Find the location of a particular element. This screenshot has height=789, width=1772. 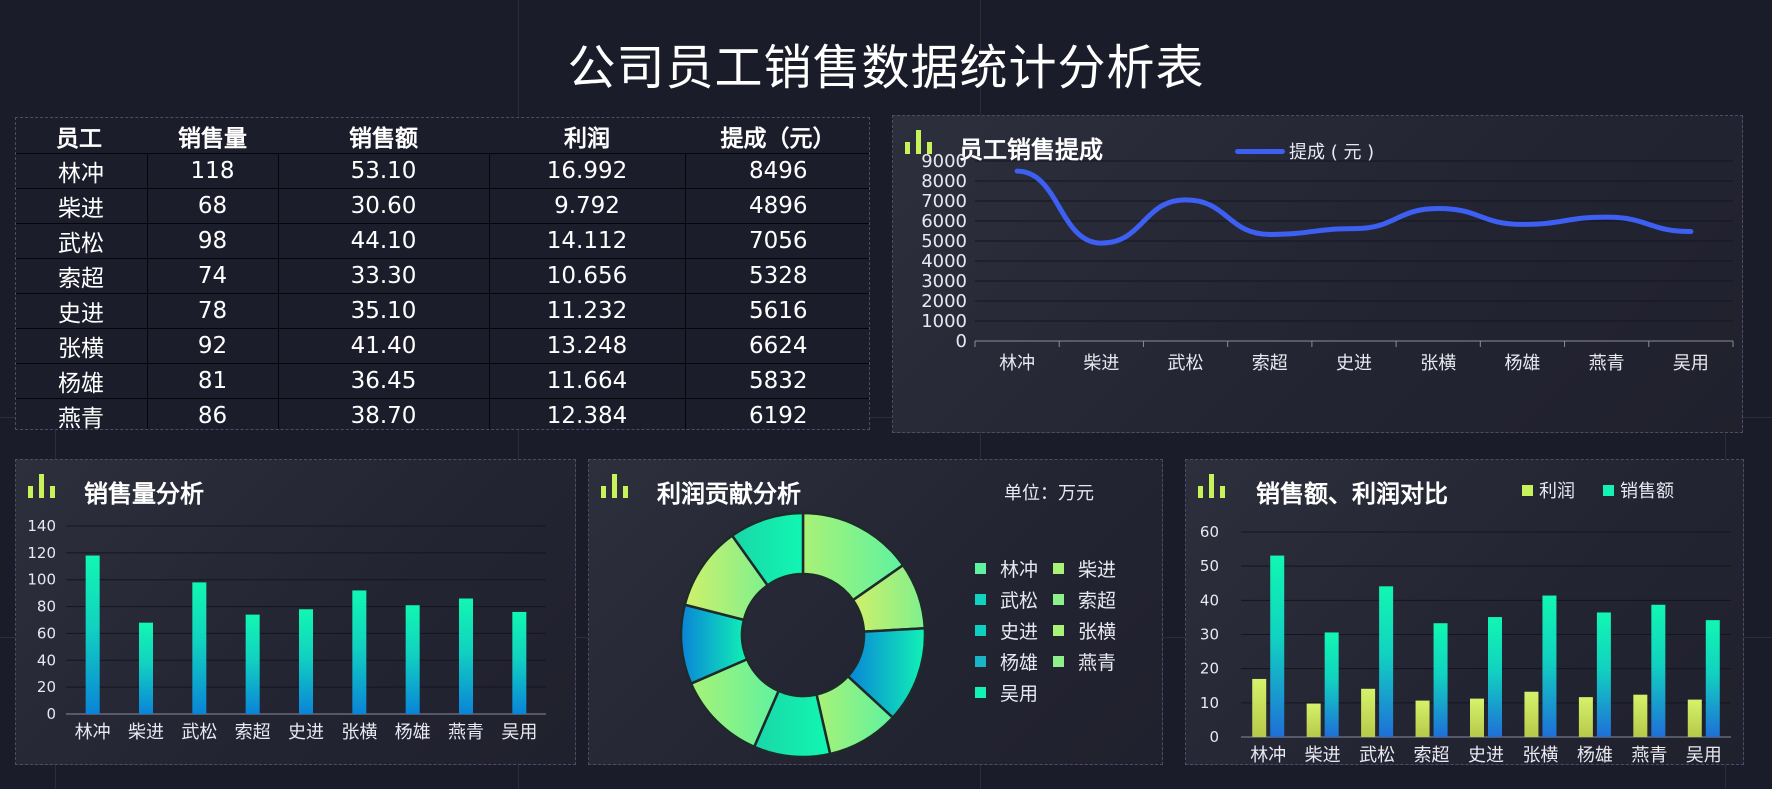

y-tick-label: 8000 is located at coordinates (944, 181).